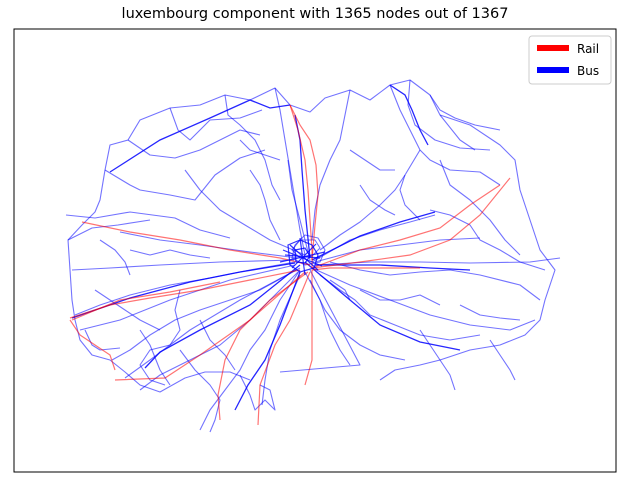 The height and width of the screenshot is (486, 630). I want to click on legend-swatch-rail, so click(553, 48).